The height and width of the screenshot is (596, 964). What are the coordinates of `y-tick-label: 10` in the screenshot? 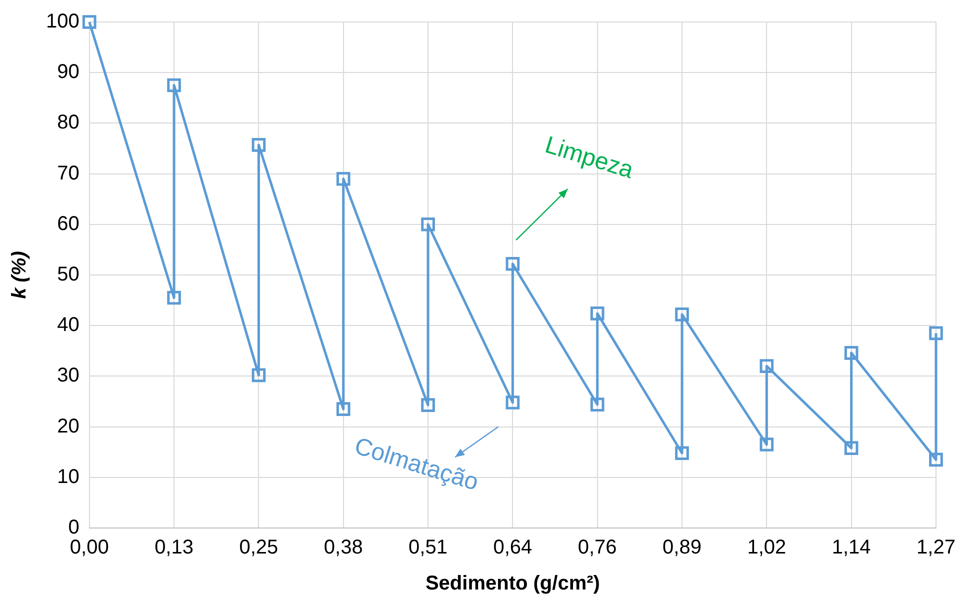 It's located at (68, 477).